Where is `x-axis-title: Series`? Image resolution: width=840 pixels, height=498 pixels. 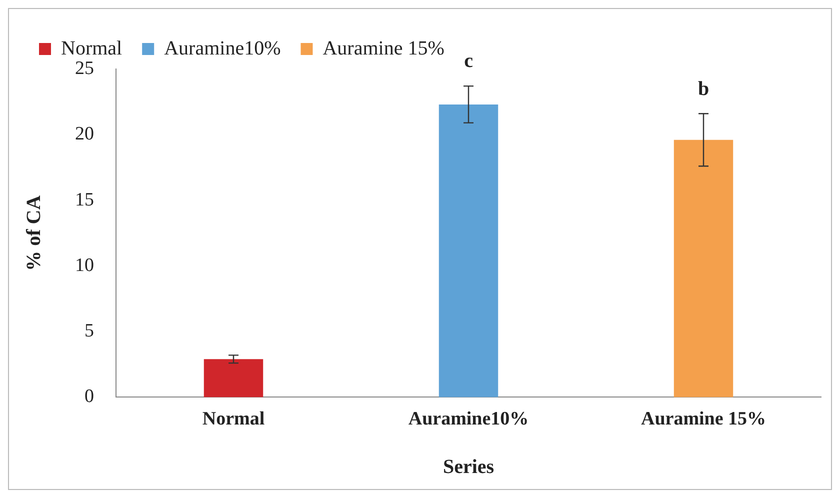
x-axis-title: Series is located at coordinates (468, 467).